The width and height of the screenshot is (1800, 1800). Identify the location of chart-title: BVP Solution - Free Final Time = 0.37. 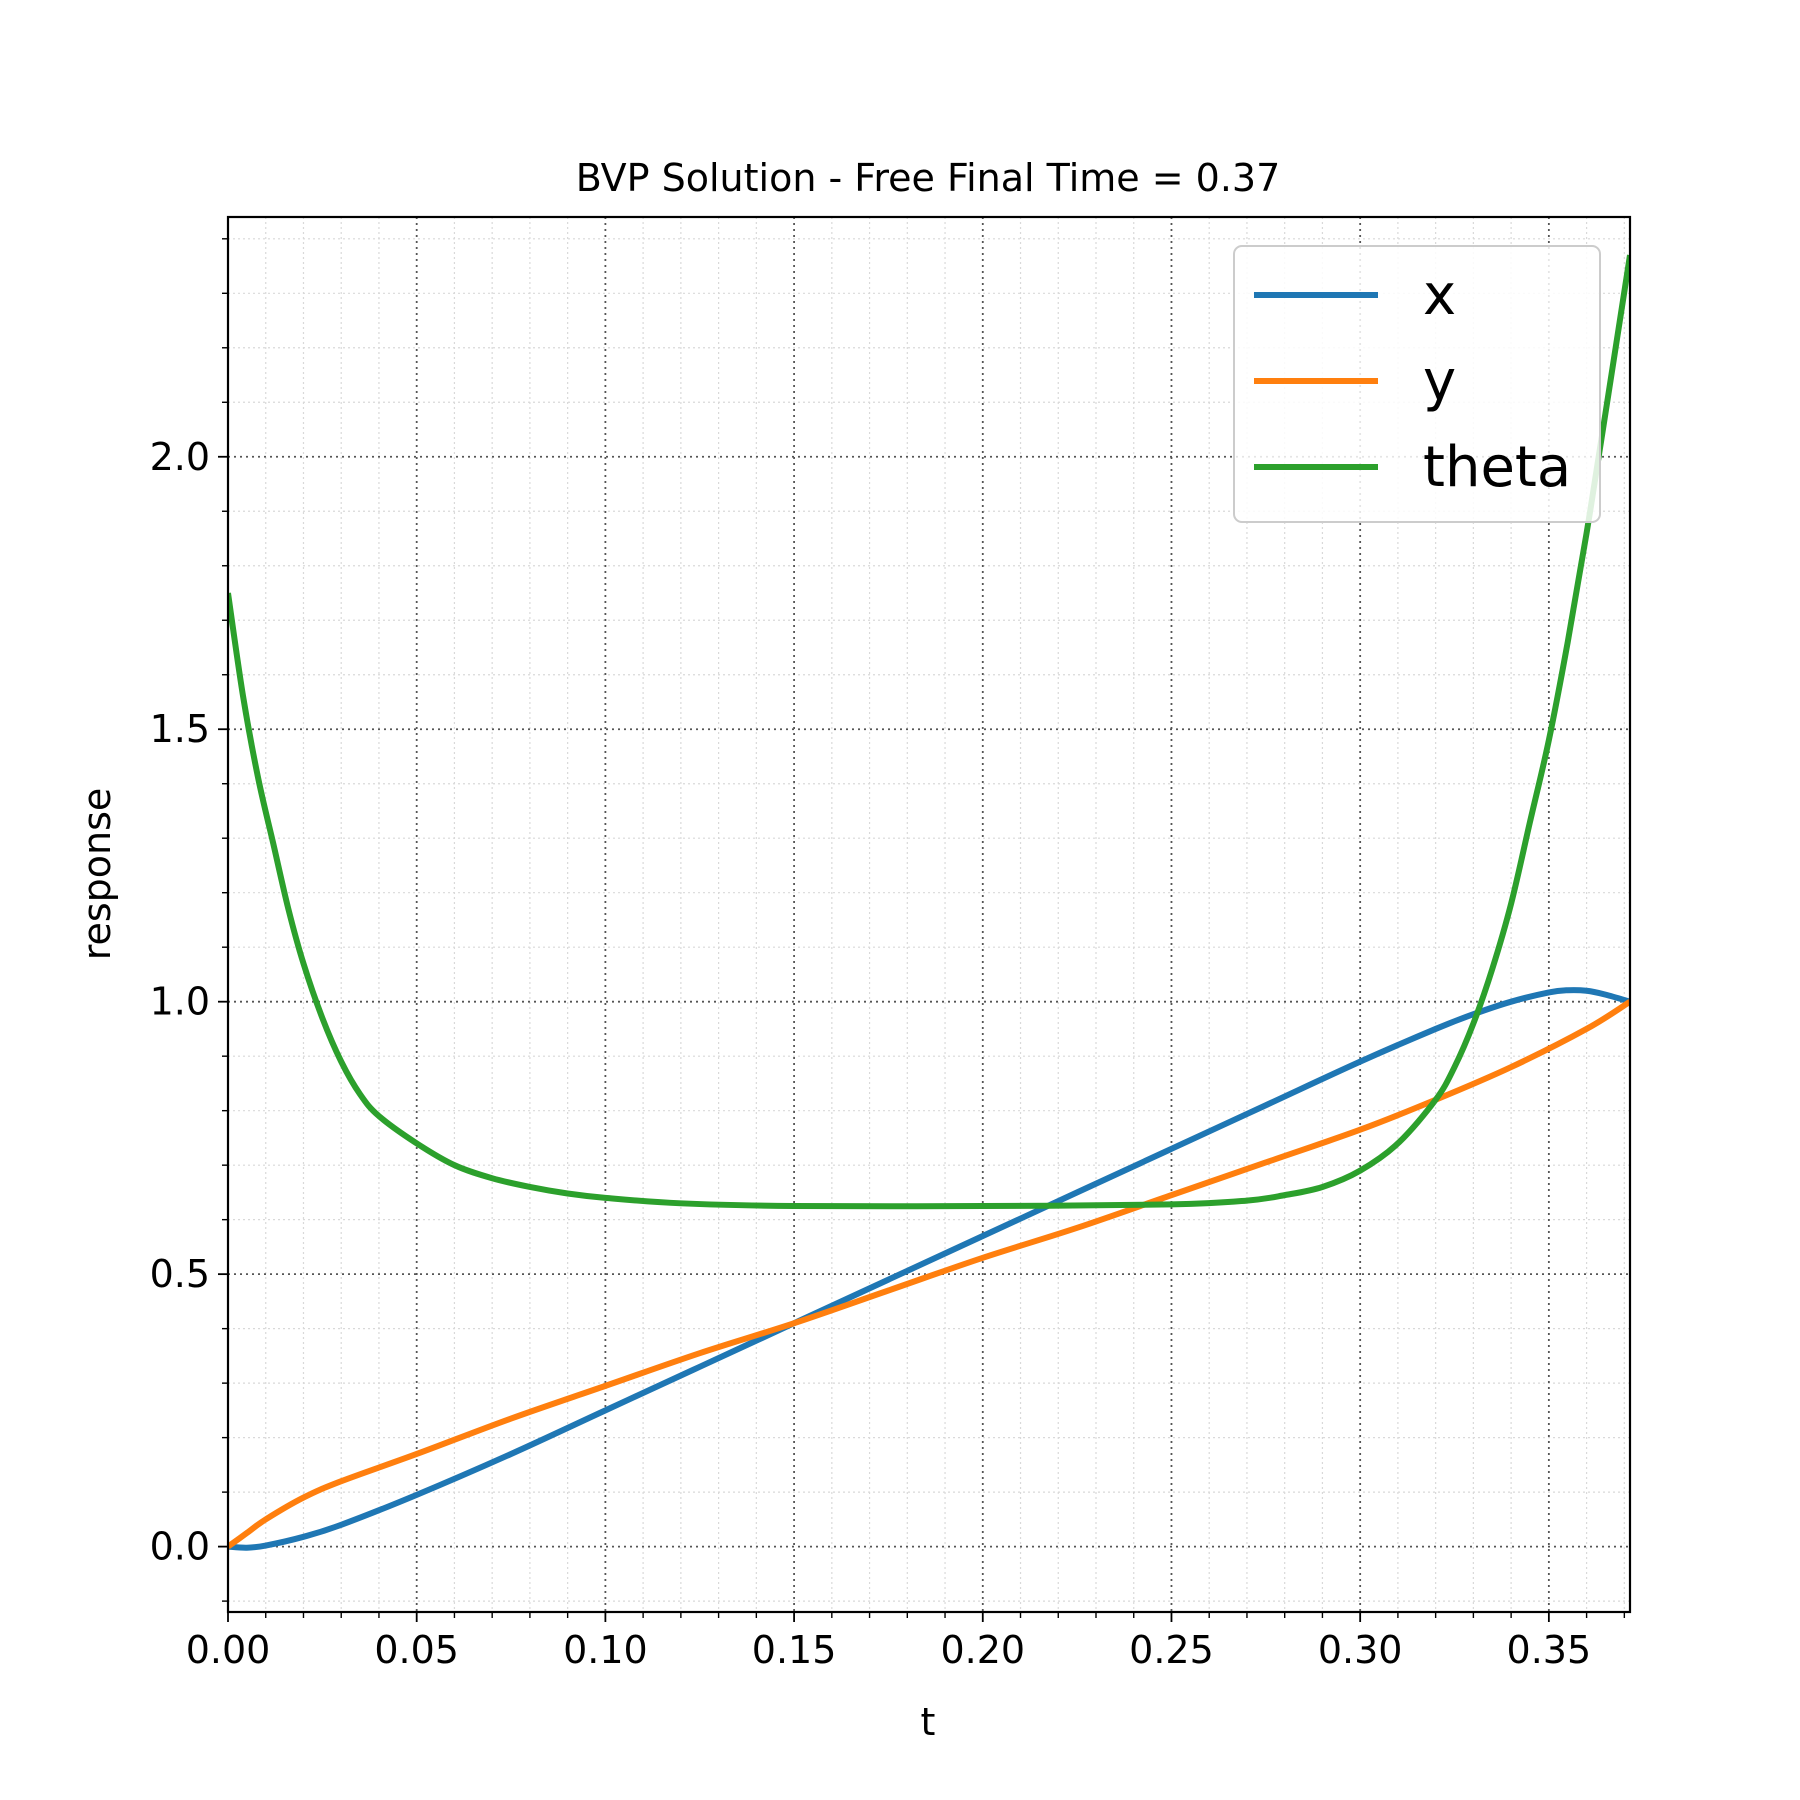
(928, 178).